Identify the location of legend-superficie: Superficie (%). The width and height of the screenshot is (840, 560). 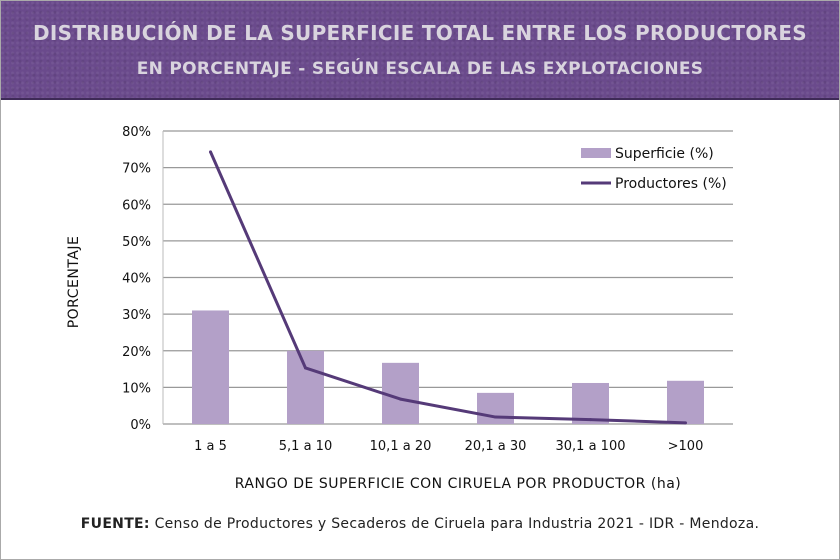
(664, 154).